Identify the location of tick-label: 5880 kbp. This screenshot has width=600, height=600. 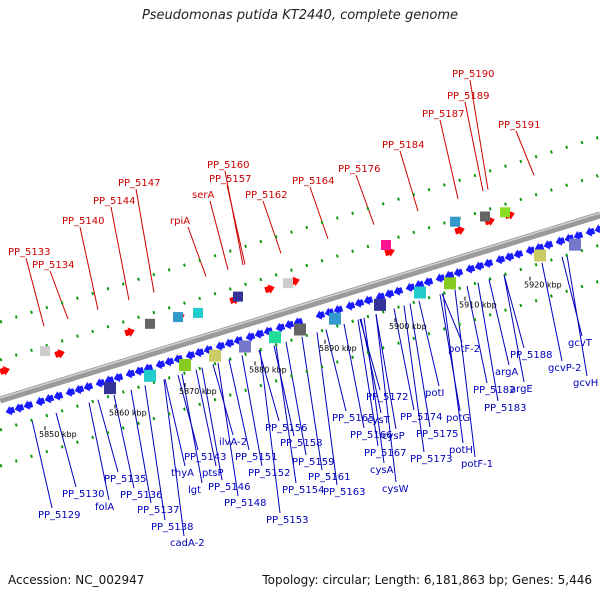
(268, 369).